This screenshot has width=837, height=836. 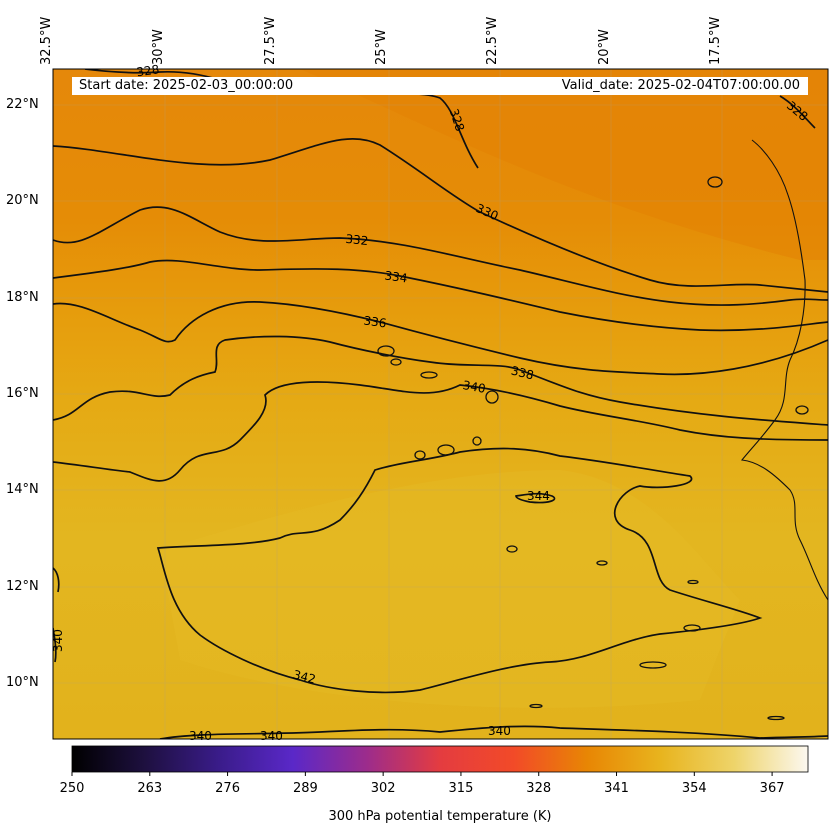 I want to click on contour-label: 344, so click(x=538, y=496).